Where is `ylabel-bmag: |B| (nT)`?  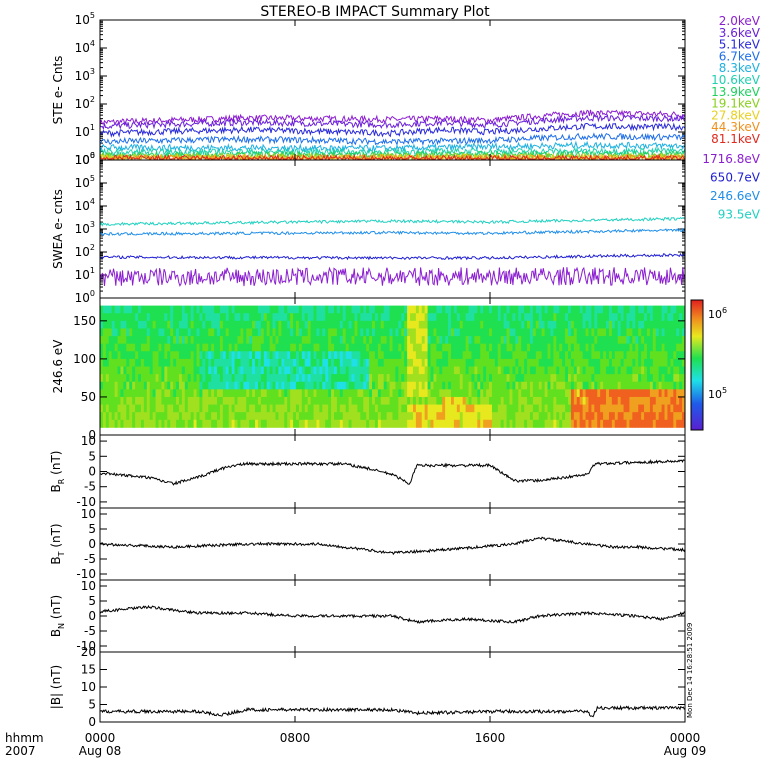 ylabel-bmag: |B| (nT) is located at coordinates (56, 687).